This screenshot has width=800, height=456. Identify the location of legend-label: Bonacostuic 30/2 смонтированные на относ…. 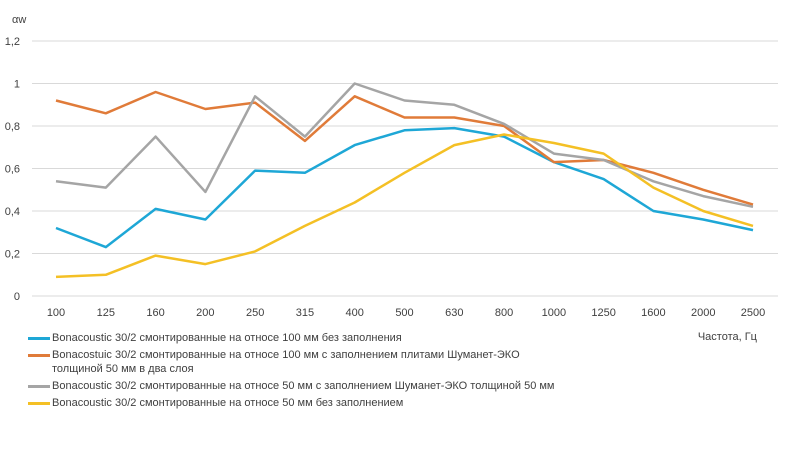
(286, 362).